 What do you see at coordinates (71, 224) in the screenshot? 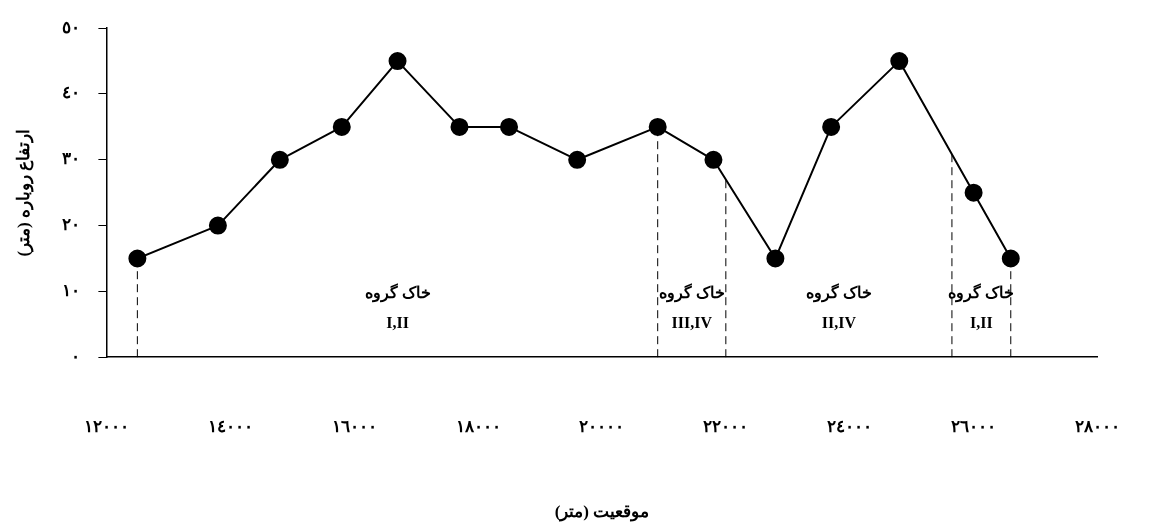
I see `y-tick-label: ٢٠` at bounding box center [71, 224].